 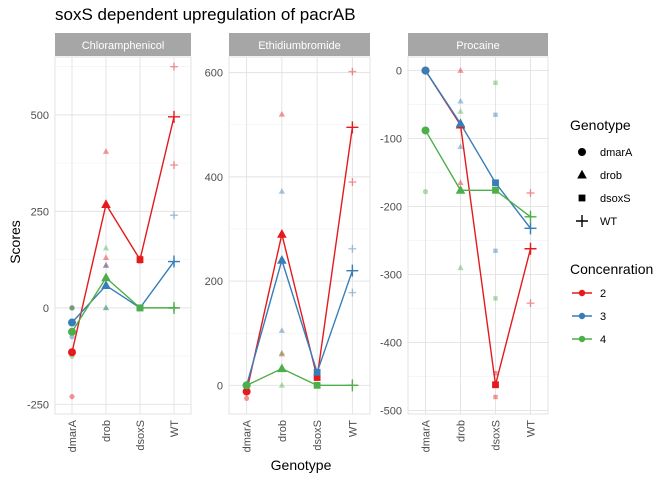 I want to click on facet-strip-label: Chloramphenicol, so click(x=123, y=46).